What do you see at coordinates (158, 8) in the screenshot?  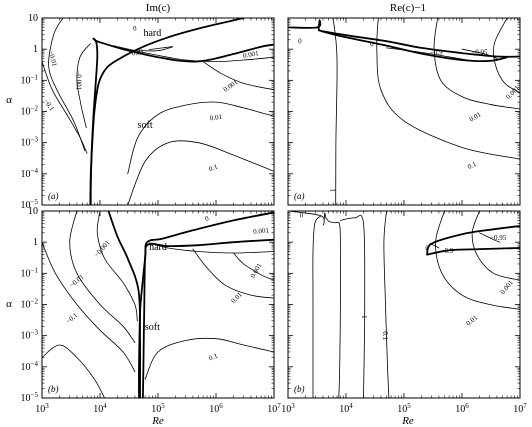 I see `column-title-imc: Im(c)` at bounding box center [158, 8].